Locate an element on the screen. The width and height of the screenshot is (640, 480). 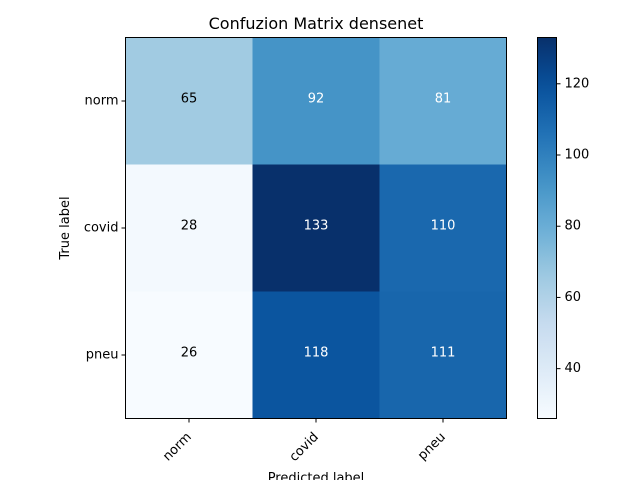
colorbar-axis: 40 60 80 100 120 is located at coordinates (573, 226).